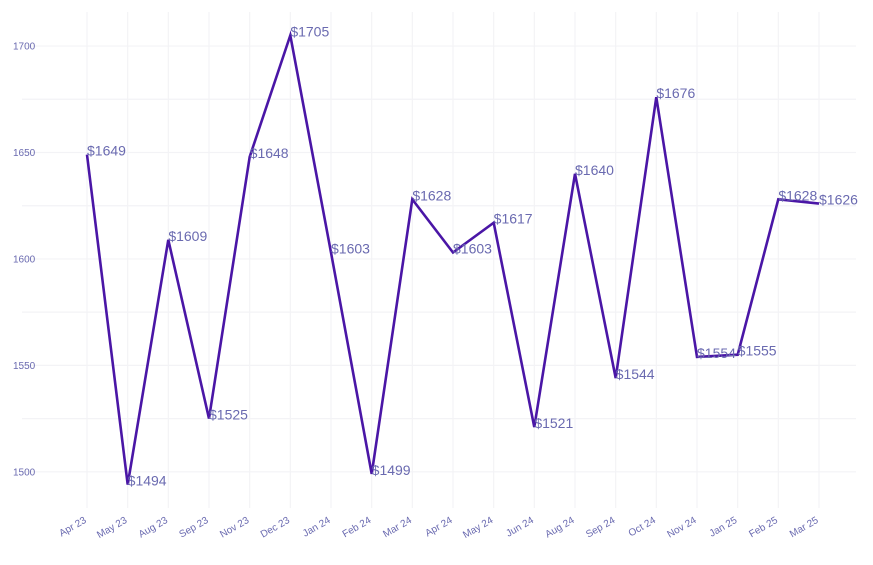  Describe the element at coordinates (560, 528) in the screenshot. I see `x-tick-label: Aug 24` at that location.